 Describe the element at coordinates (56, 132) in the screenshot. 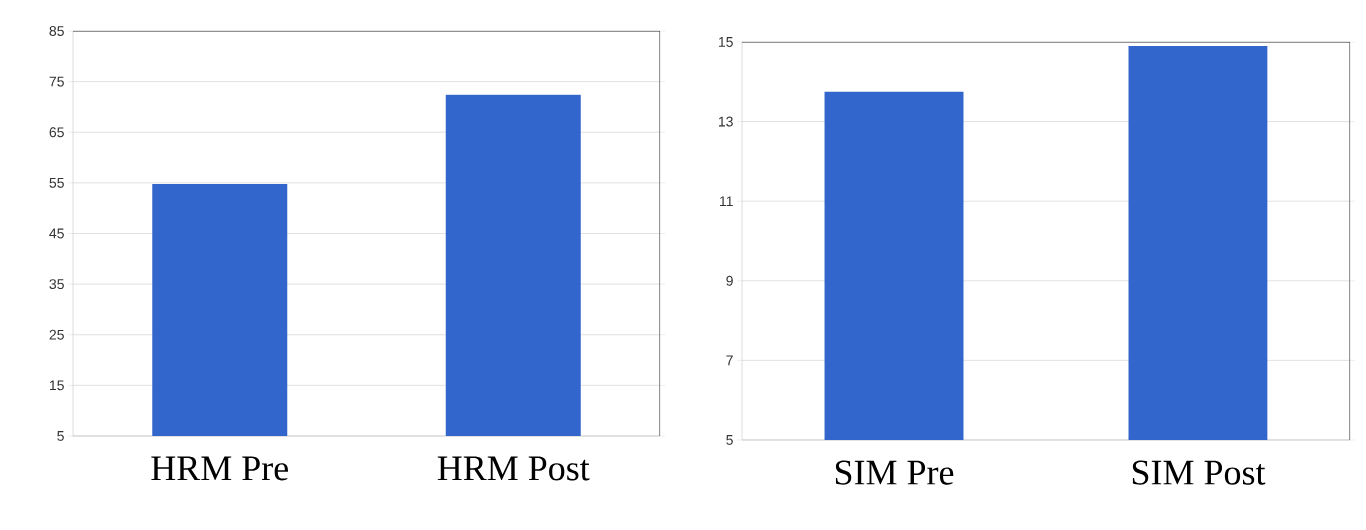

I see `y-tick-label: 65` at that location.